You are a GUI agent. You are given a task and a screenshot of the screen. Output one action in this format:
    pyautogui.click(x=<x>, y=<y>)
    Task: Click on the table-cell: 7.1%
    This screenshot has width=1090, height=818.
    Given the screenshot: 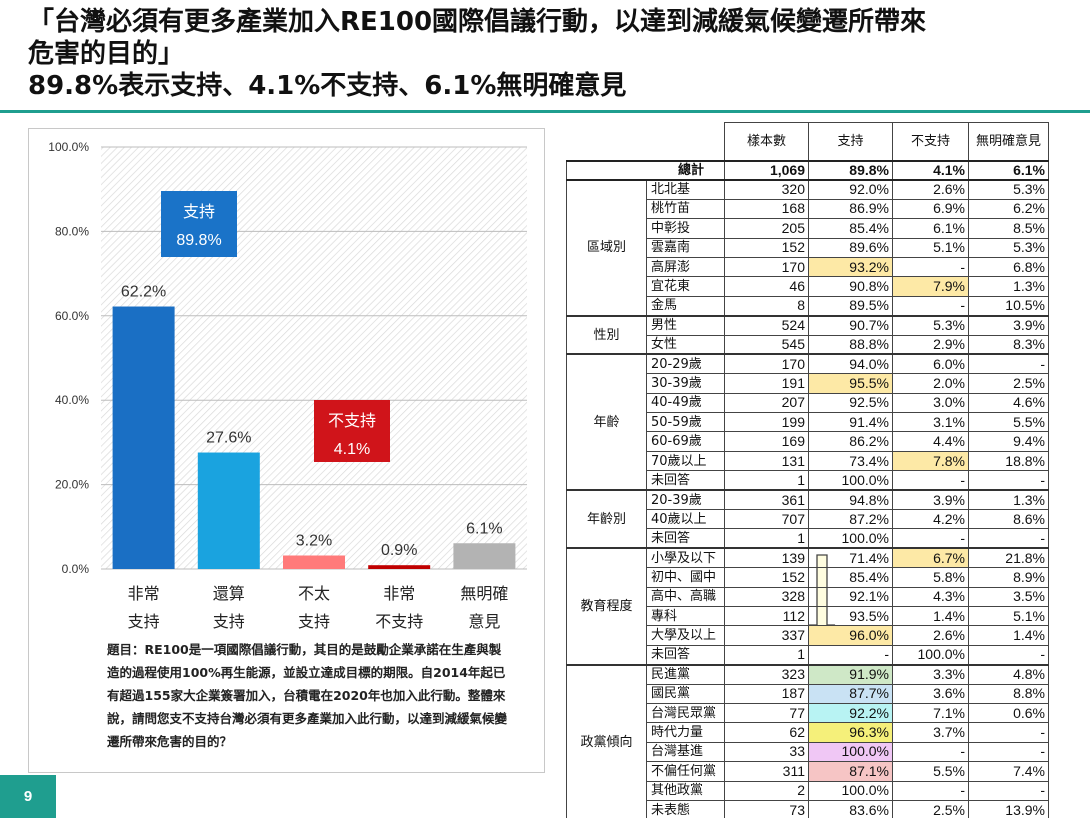 What is the action you would take?
    pyautogui.click(x=930, y=713)
    